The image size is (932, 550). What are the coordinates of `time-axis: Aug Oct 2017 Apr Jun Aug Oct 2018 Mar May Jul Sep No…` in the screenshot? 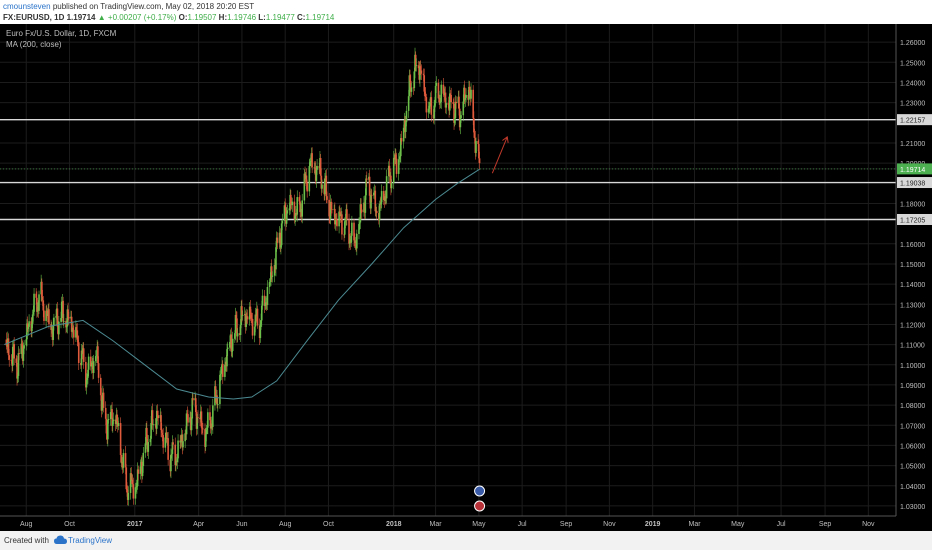 It's located at (448, 521).